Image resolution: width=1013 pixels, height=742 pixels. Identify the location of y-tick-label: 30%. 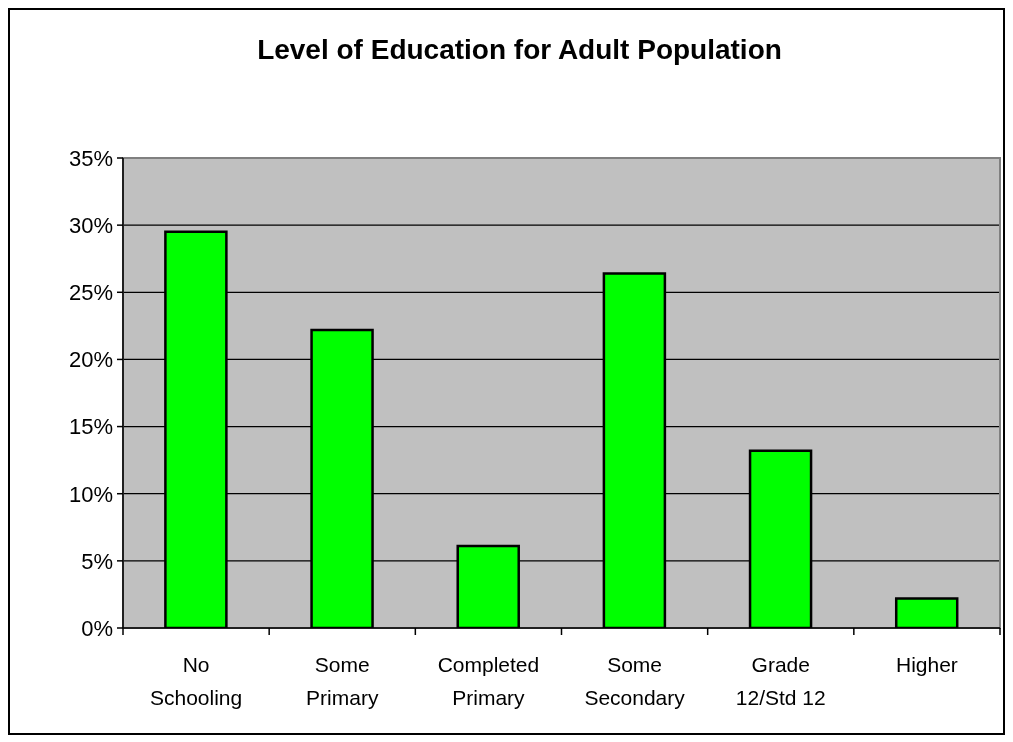
(90, 225).